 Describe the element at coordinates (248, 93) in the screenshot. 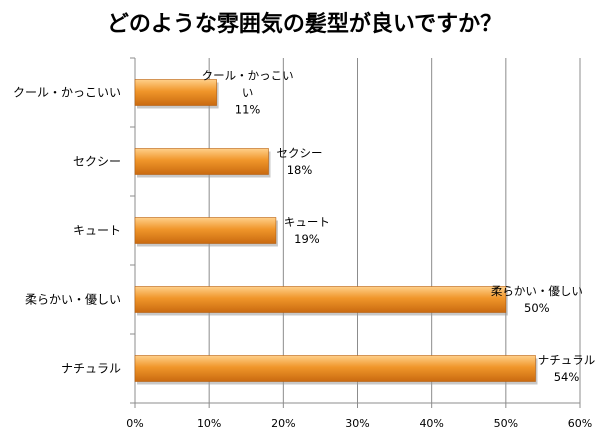

I see `data-label: クール・かっこいい 11%` at that location.